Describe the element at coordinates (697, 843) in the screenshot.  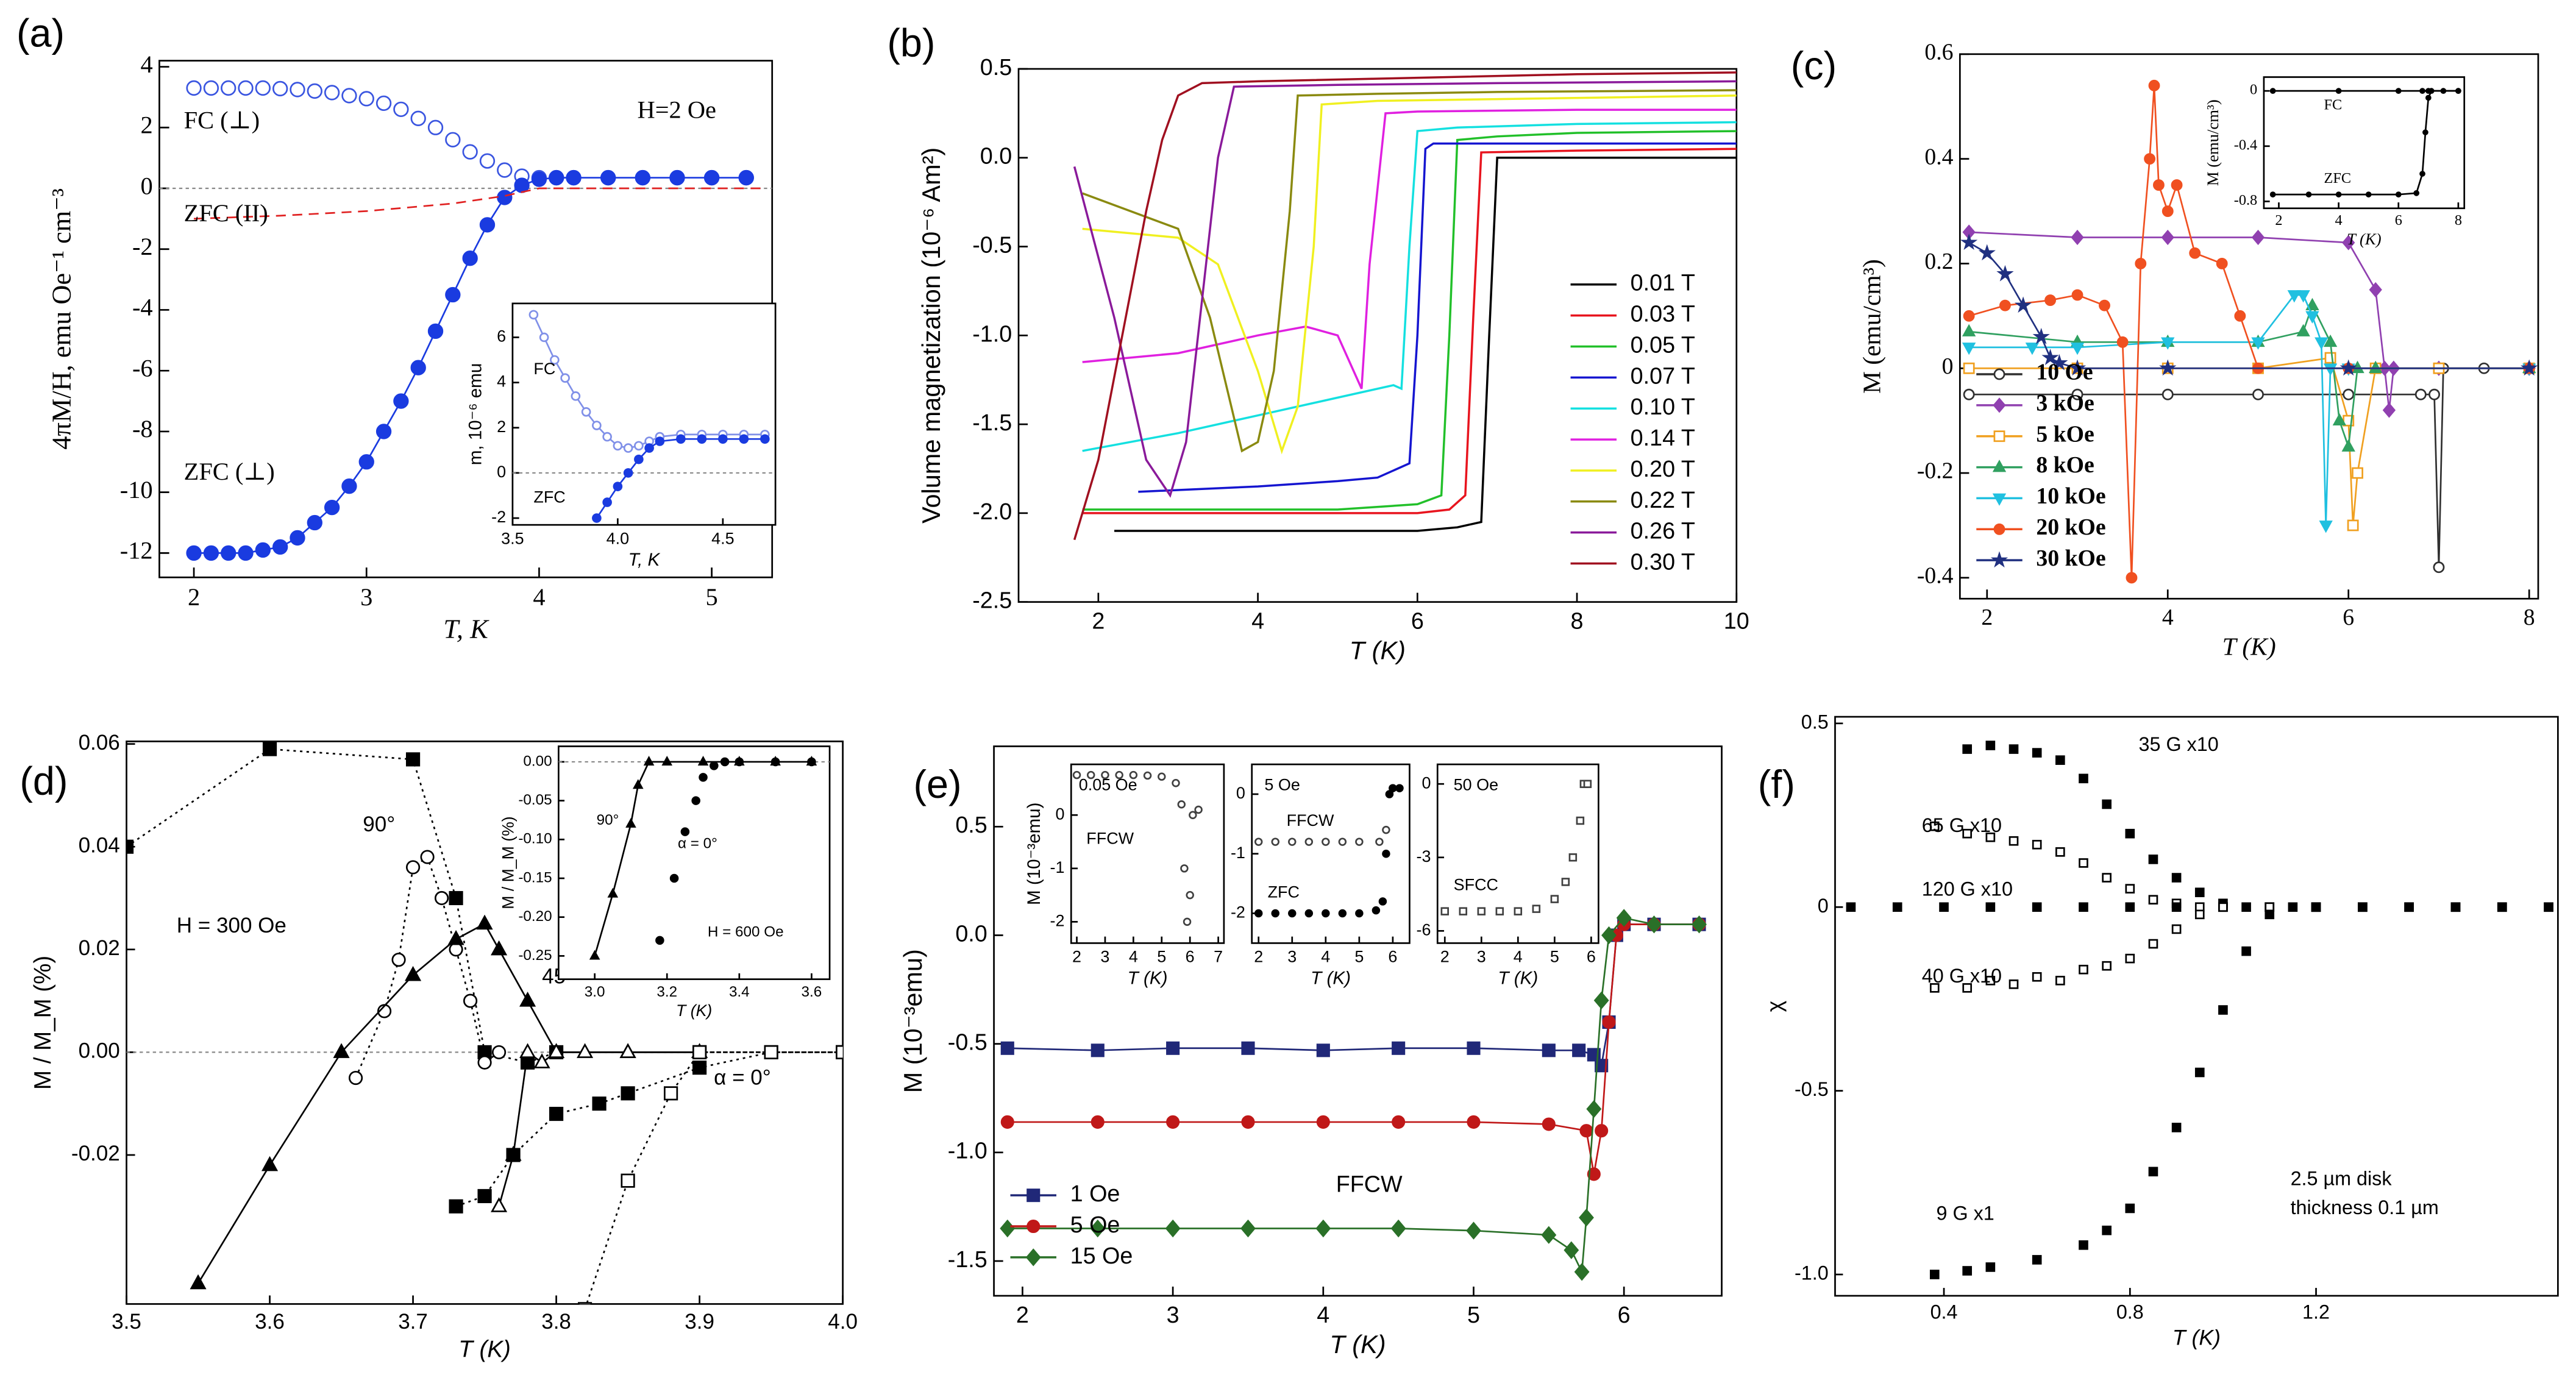
I see `annotation: α = 0°` at that location.